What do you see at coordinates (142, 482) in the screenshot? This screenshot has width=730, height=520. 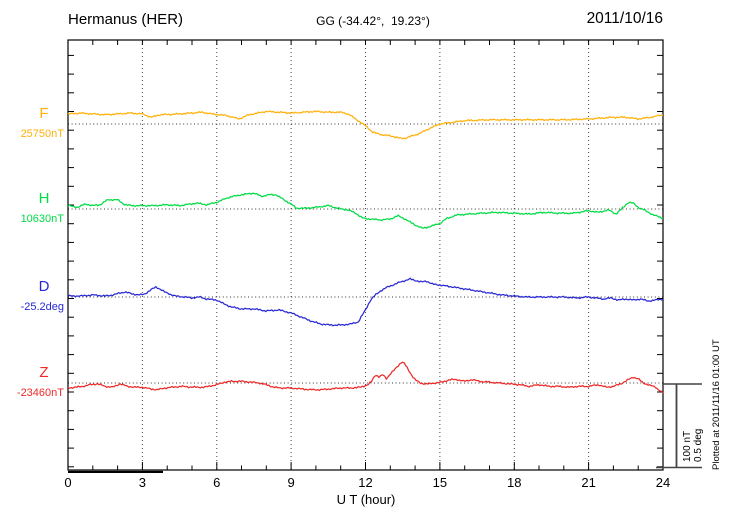 I see `x-tick-label: 3` at bounding box center [142, 482].